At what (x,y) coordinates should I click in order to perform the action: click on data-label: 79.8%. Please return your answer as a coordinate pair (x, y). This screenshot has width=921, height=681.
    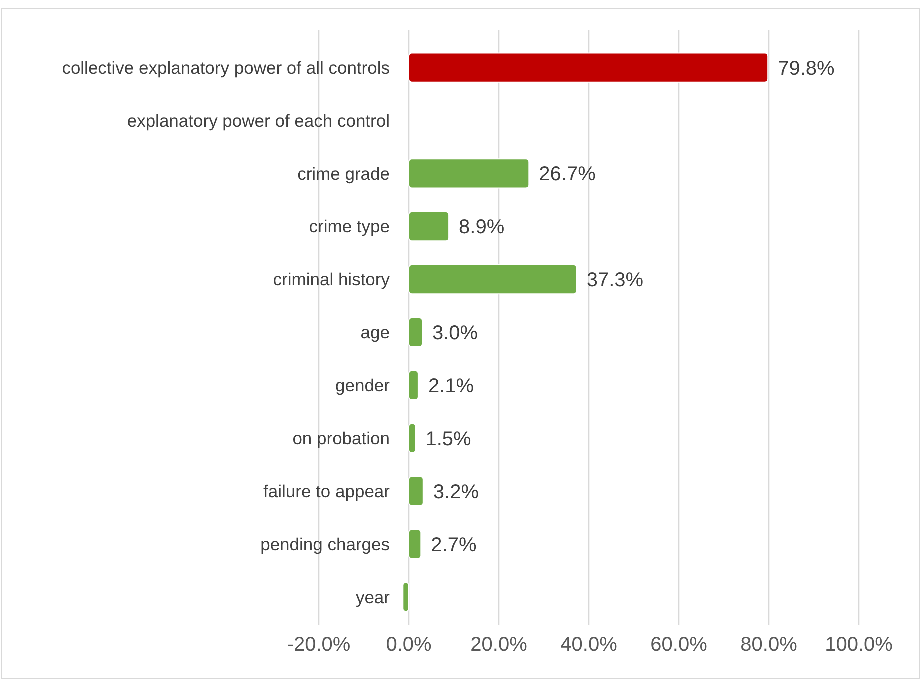
    Looking at the image, I should click on (807, 69).